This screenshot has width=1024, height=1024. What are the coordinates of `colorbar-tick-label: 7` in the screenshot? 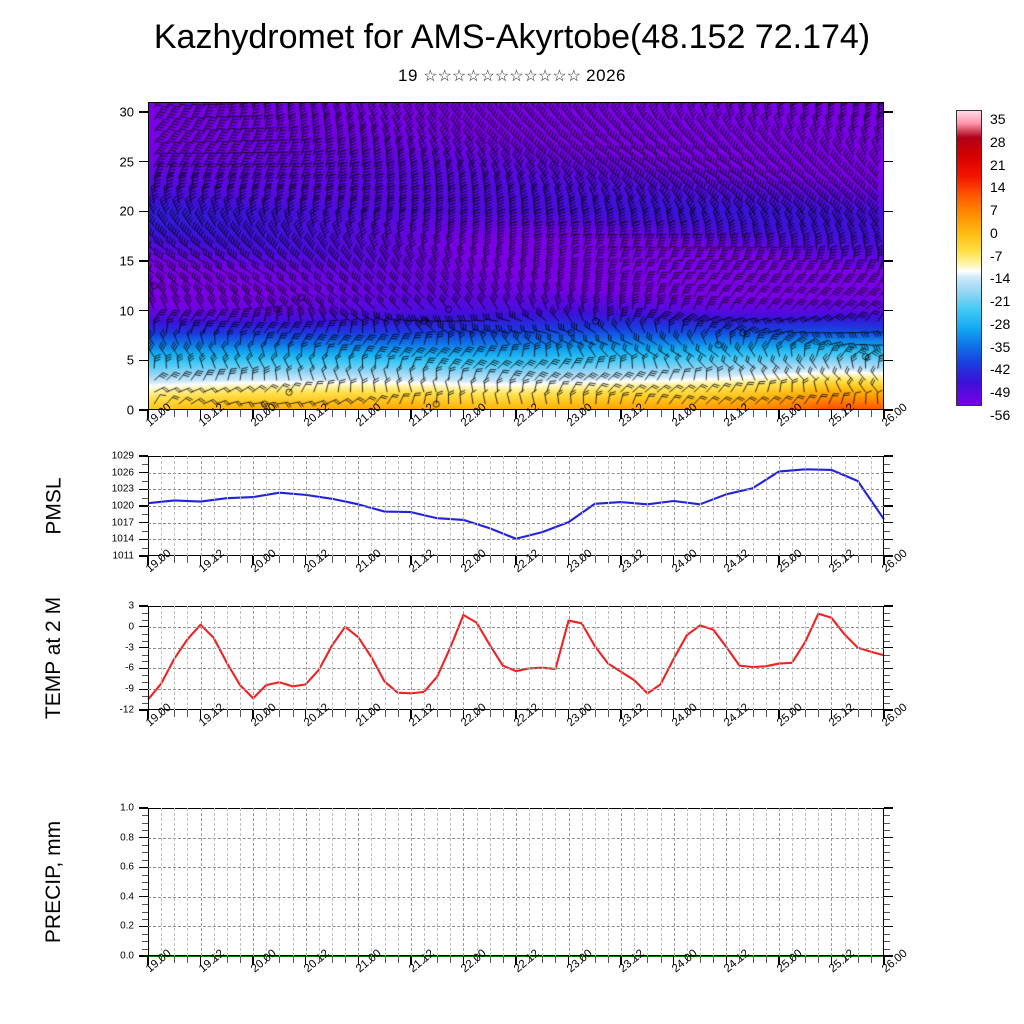 It's located at (994, 210).